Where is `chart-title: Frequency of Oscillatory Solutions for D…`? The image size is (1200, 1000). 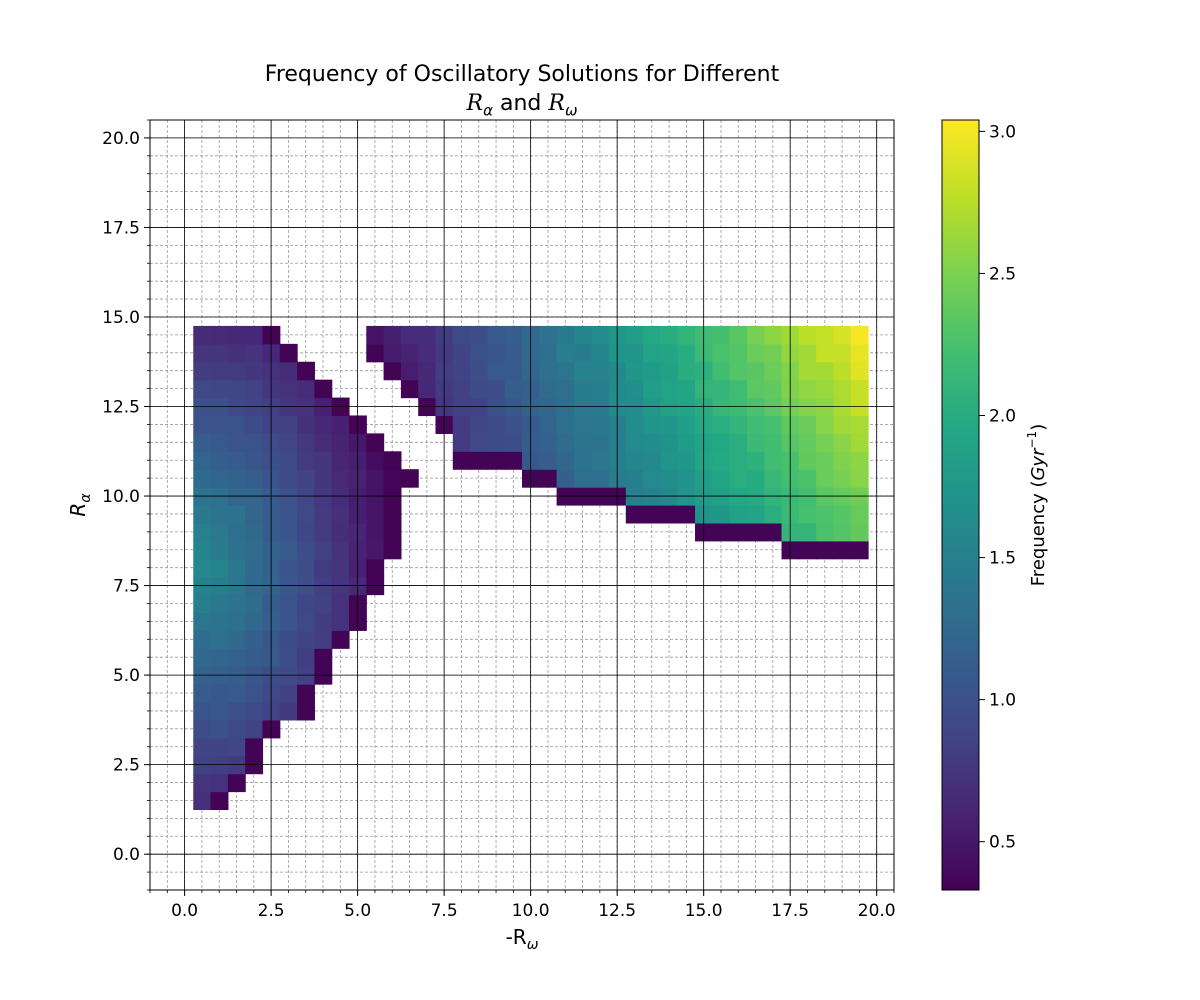 chart-title: Frequency of Oscillatory Solutions for D… is located at coordinates (522, 92).